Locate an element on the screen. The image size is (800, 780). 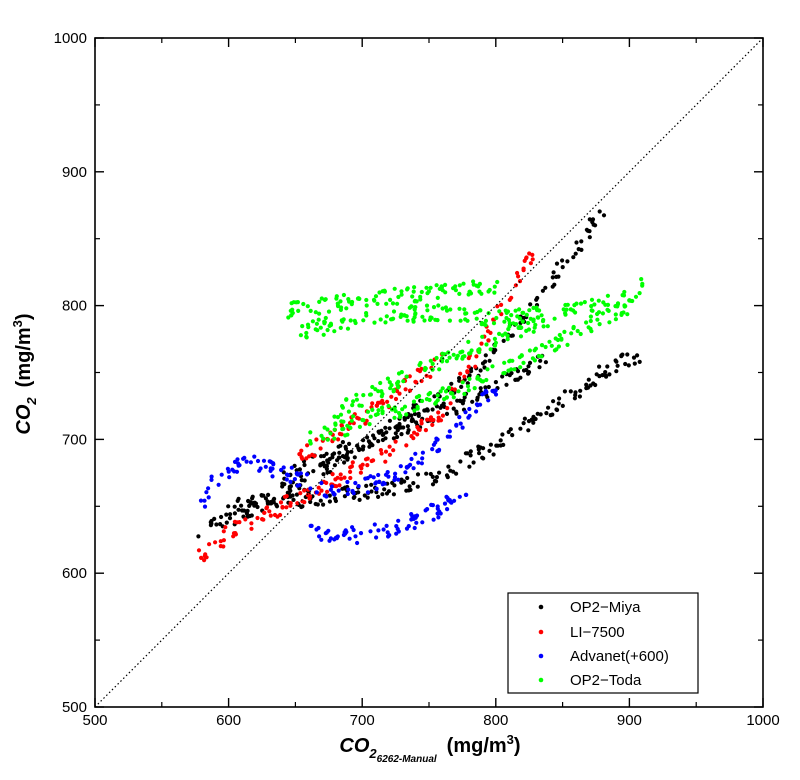
x-tick-label: 500 is located at coordinates (94, 720).